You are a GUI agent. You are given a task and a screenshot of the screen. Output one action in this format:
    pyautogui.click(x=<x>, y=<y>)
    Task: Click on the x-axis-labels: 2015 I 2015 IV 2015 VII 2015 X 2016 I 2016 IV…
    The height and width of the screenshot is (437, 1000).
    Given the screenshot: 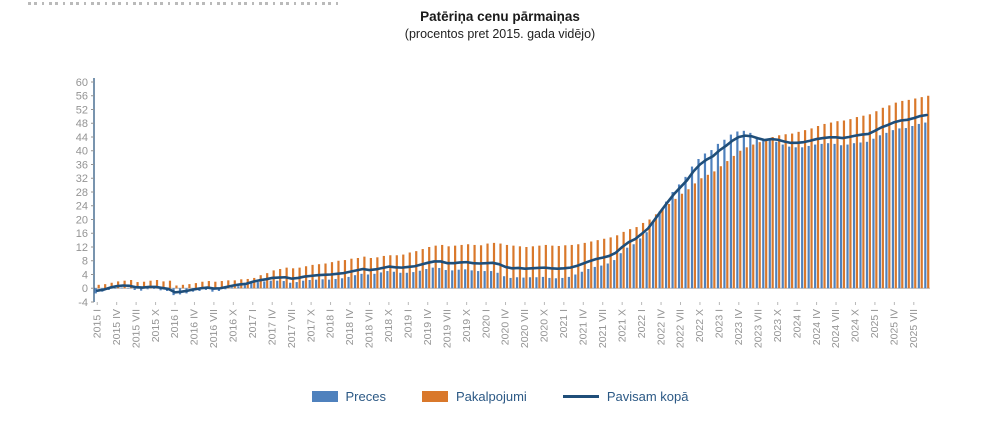 What is the action you would take?
    pyautogui.click(x=505, y=325)
    